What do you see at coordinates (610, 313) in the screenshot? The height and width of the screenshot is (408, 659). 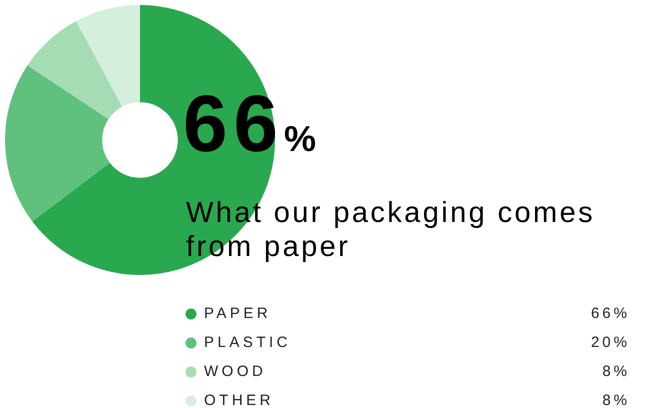 I see `data-label: 66%` at bounding box center [610, 313].